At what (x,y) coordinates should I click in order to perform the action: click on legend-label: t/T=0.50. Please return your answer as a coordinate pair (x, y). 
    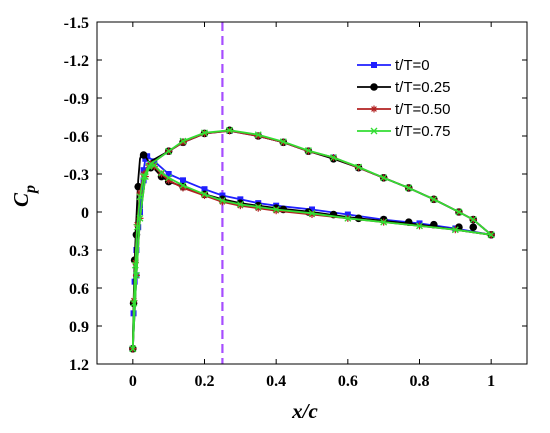
    Looking at the image, I should click on (422, 109).